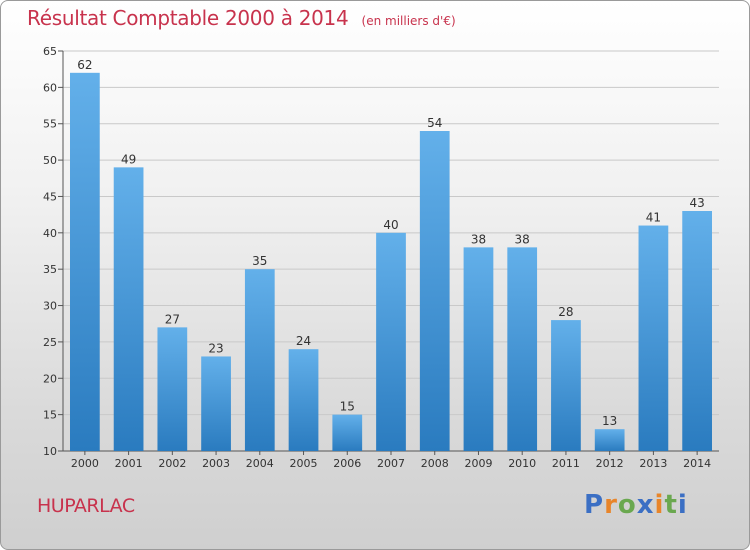 Image resolution: width=750 pixels, height=550 pixels. I want to click on x-tick-label-2005: 2005, so click(304, 463).